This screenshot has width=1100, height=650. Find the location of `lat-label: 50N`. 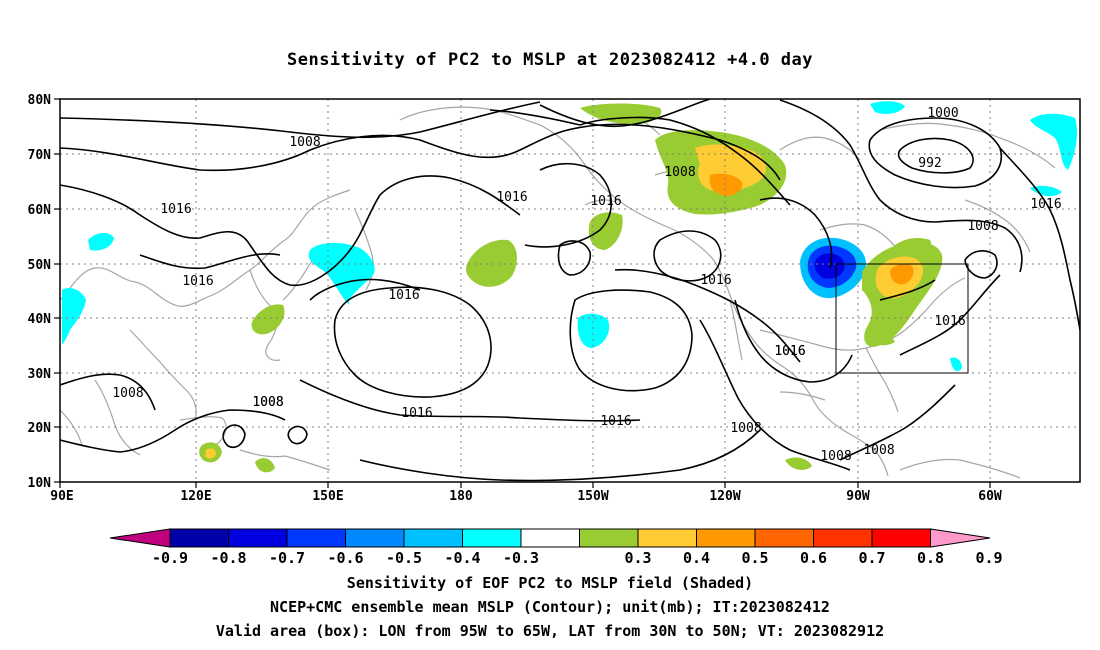

lat-label: 50N is located at coordinates (40, 265).